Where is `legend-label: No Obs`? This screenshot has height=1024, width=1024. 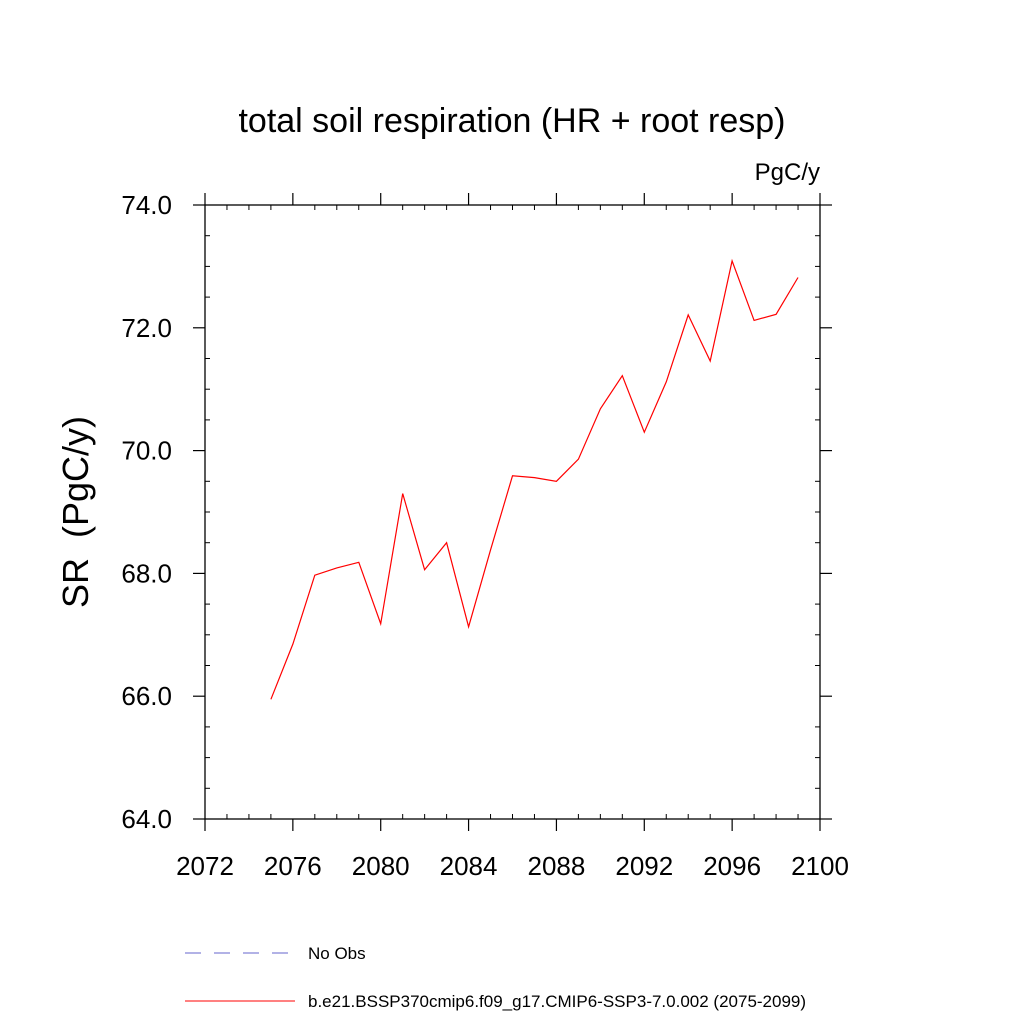
legend-label: No Obs is located at coordinates (337, 953).